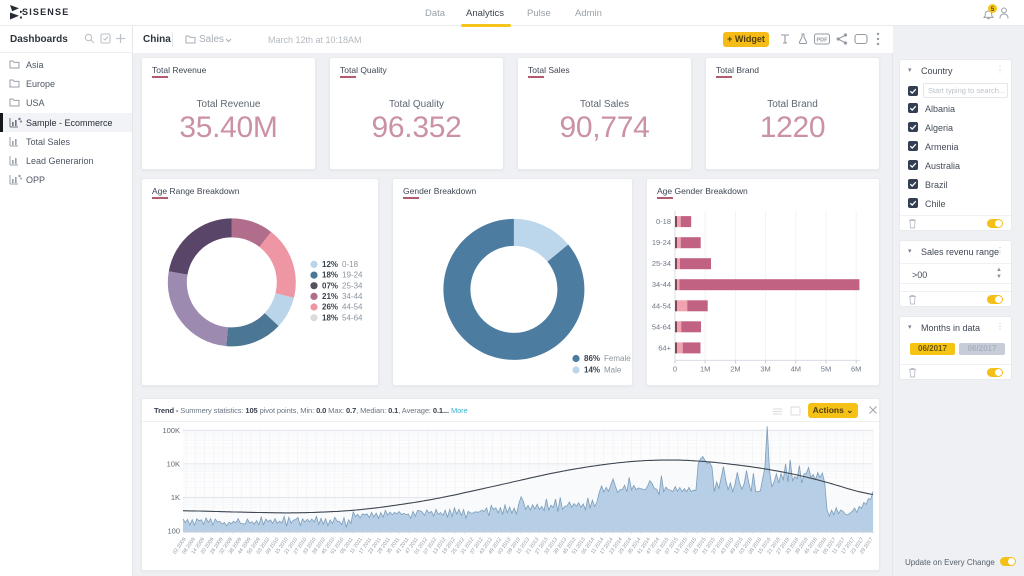  I want to click on svg-text: 64+, so click(664, 347).